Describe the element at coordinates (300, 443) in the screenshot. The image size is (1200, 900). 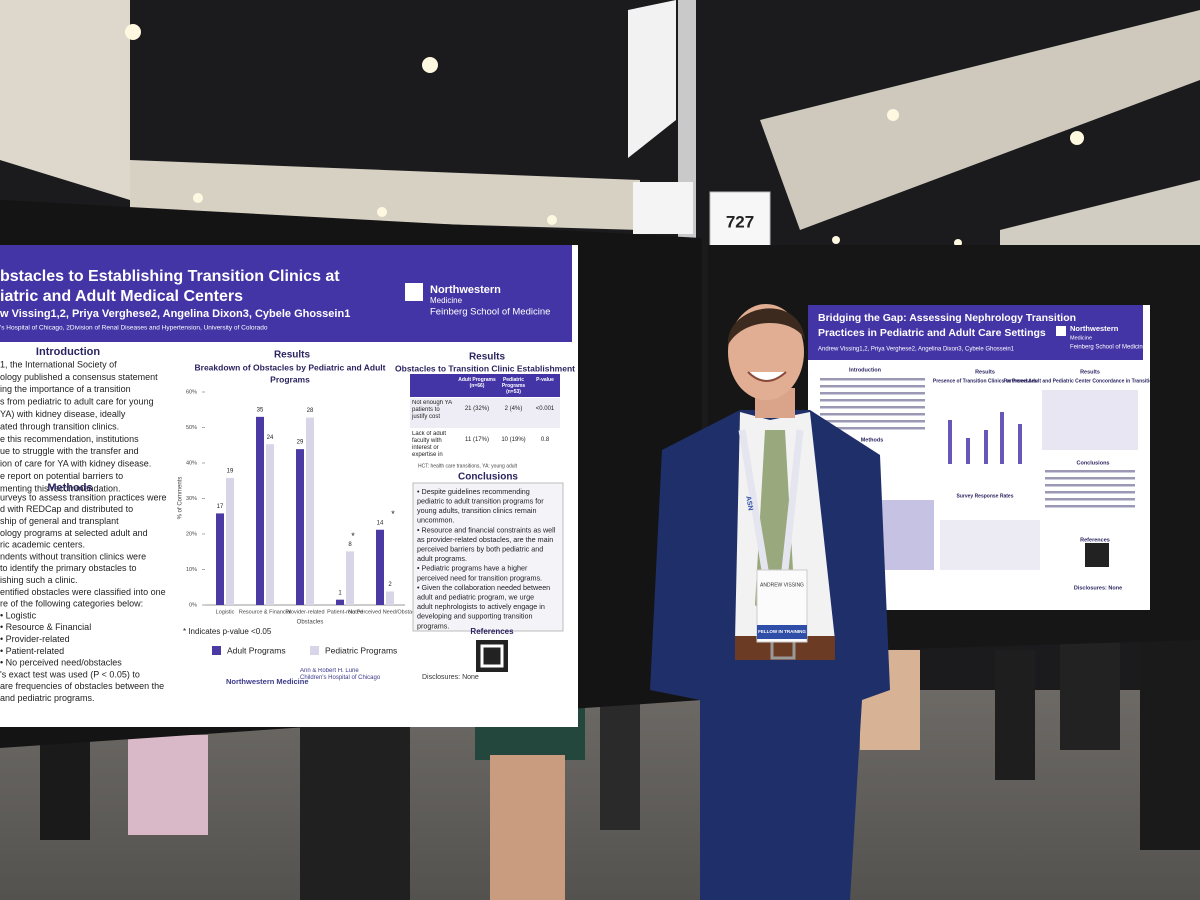
I see `data-label: 29` at that location.